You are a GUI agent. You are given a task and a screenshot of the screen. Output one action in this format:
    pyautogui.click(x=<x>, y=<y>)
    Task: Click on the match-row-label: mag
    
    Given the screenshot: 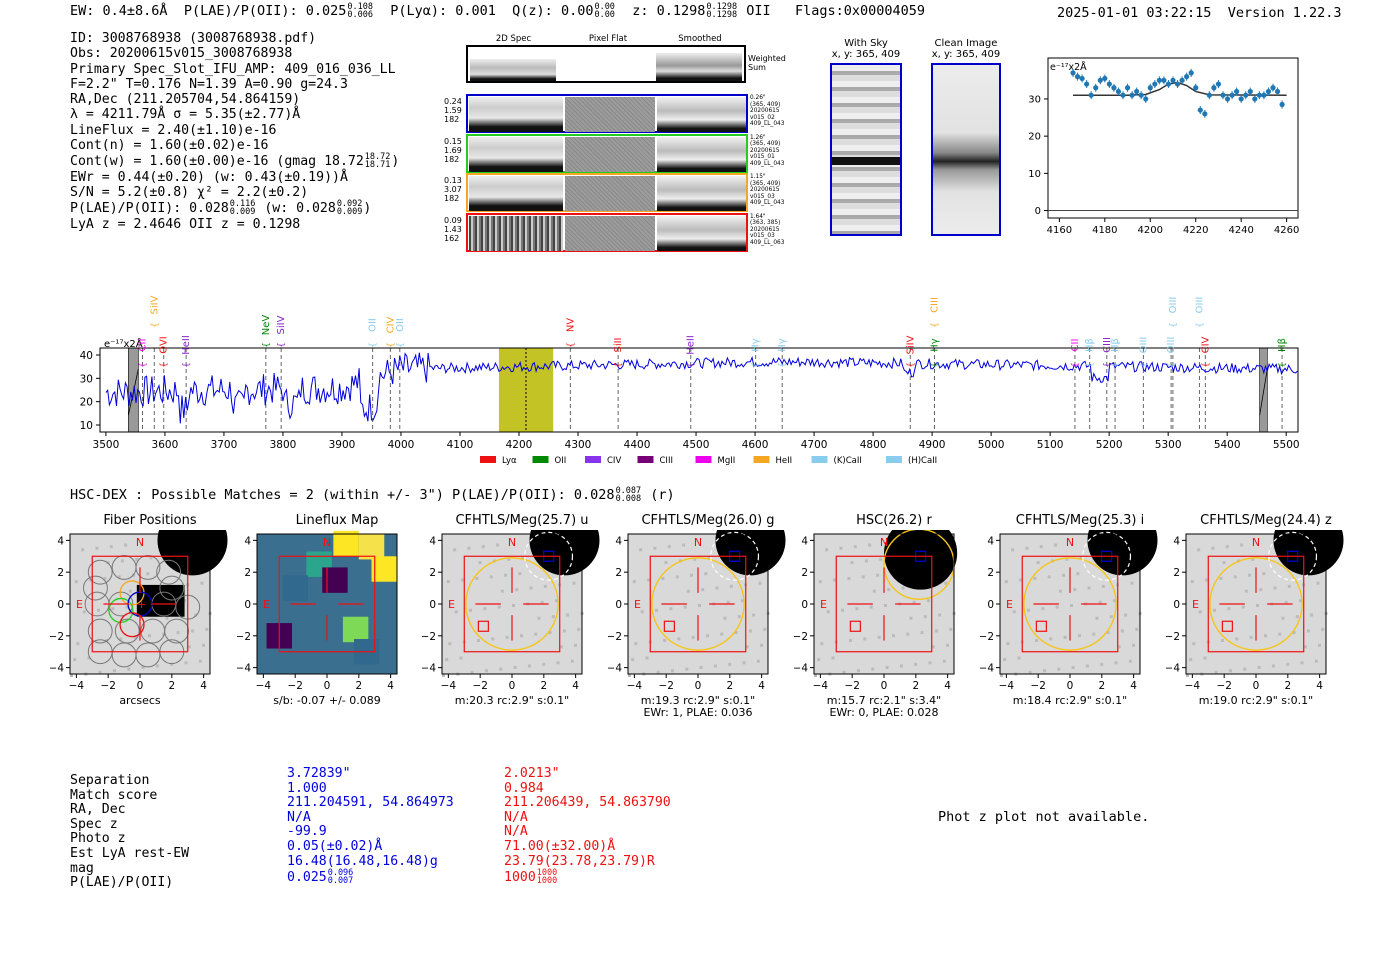 What is the action you would take?
    pyautogui.click(x=82, y=868)
    